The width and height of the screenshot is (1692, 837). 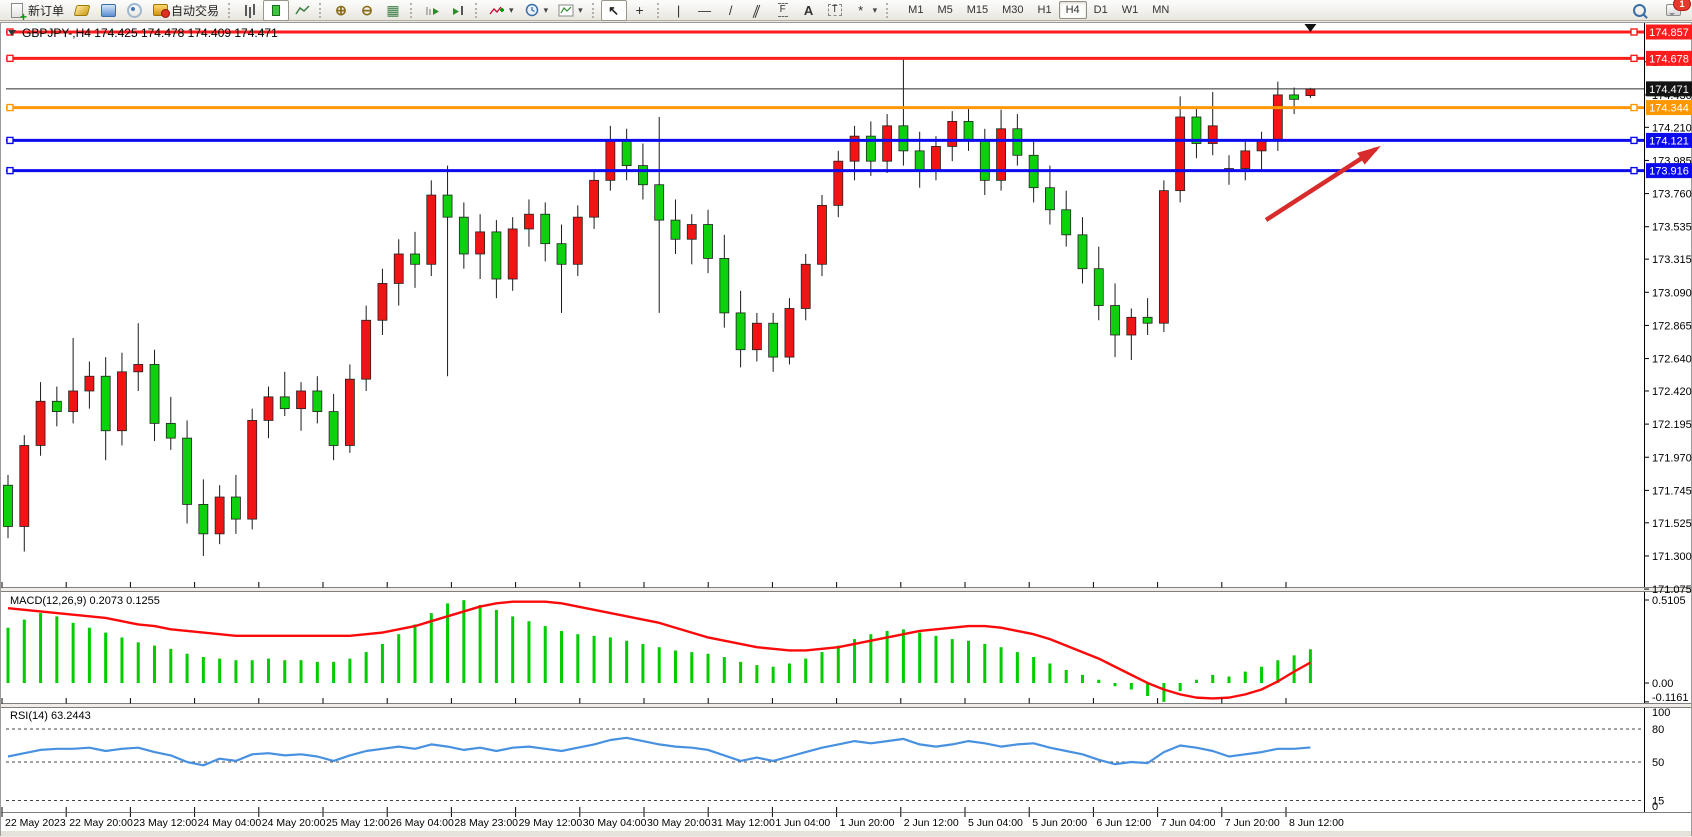 I want to click on timeframe-button-w1: W1, so click(x=1130, y=10).